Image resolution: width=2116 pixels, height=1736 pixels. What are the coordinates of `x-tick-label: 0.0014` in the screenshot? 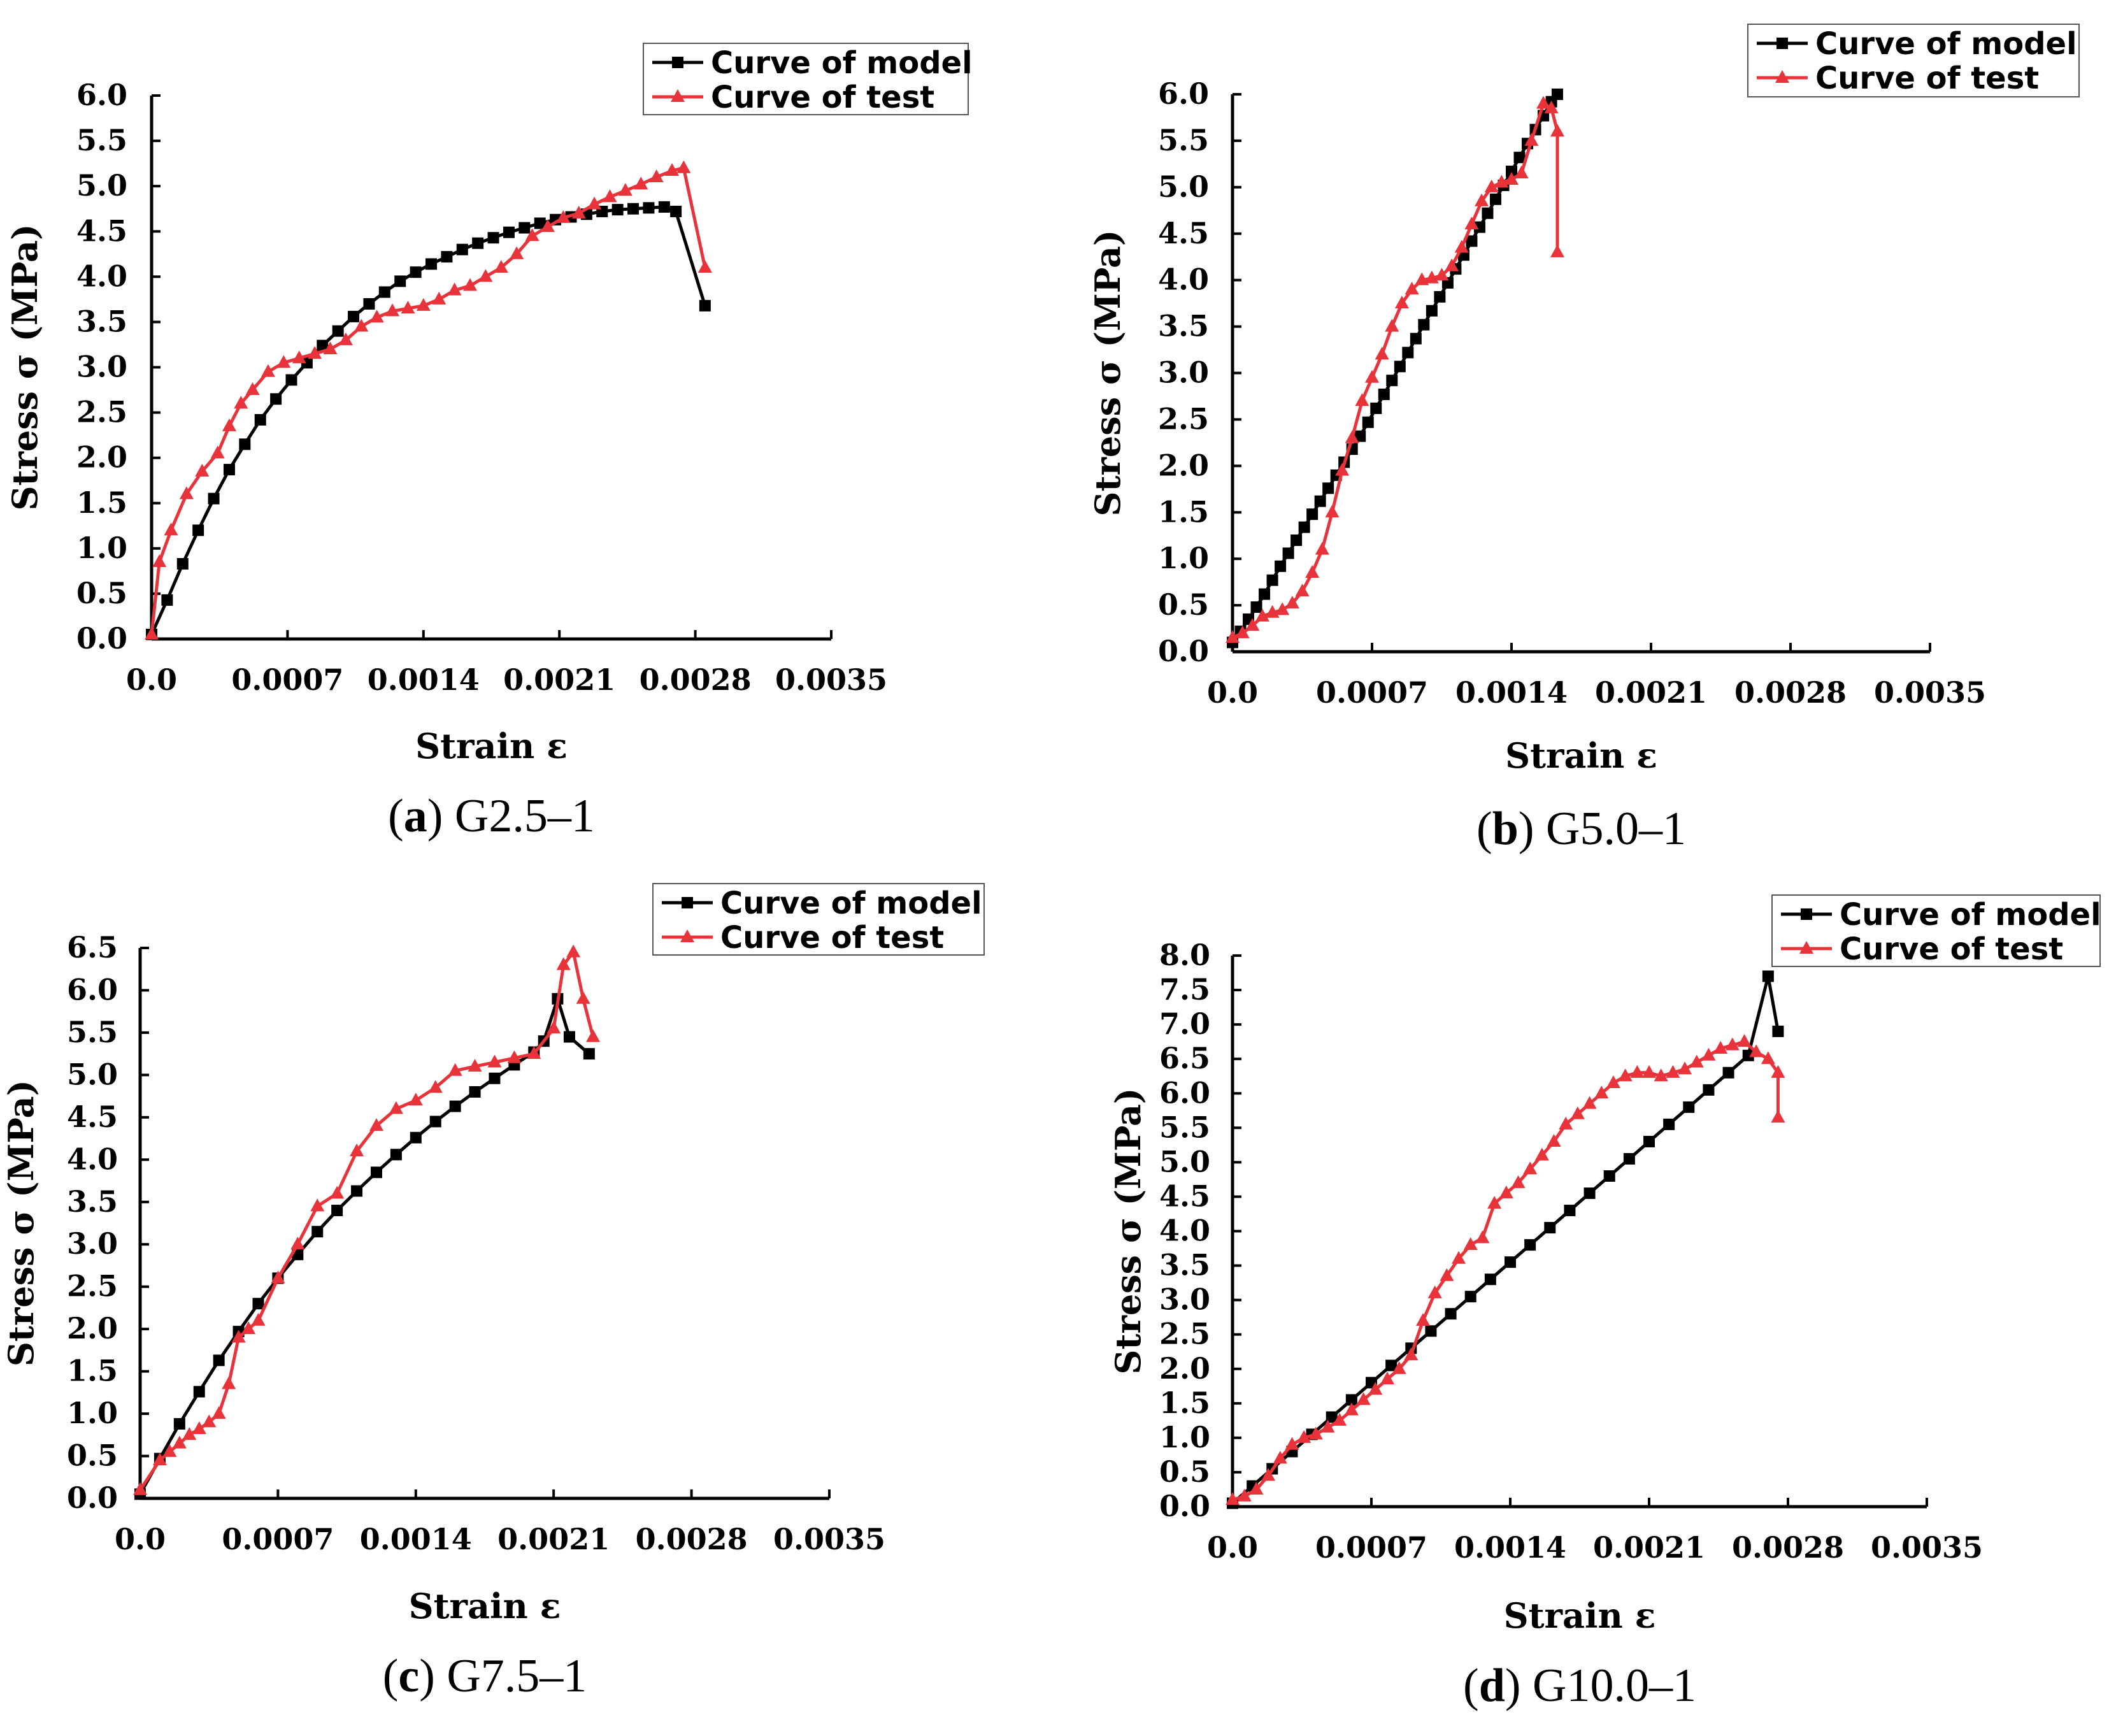 It's located at (1511, 692).